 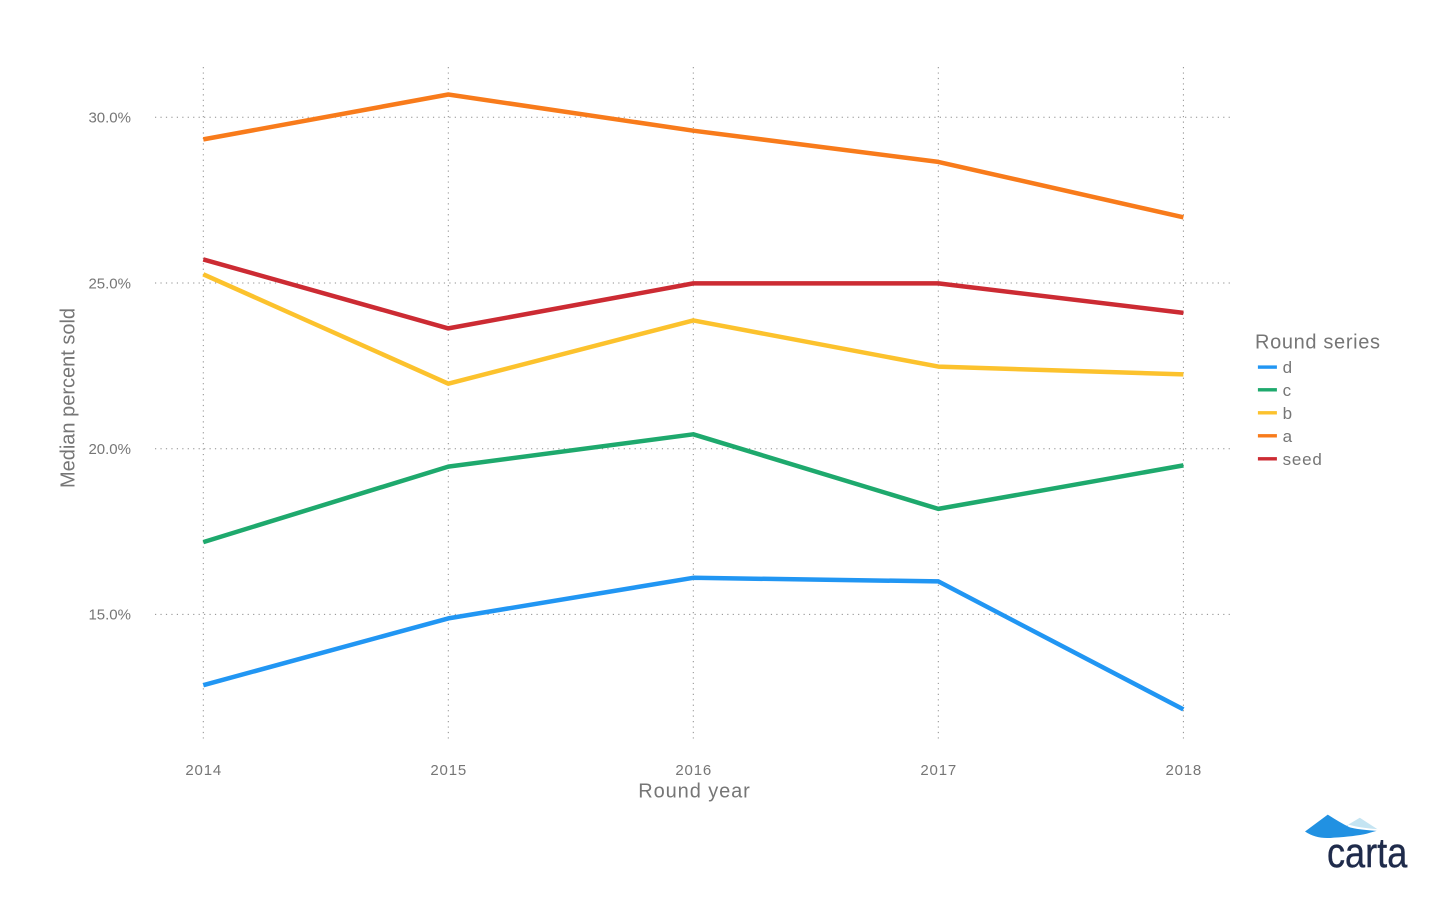 I want to click on svg-text: Round year, so click(x=694, y=792).